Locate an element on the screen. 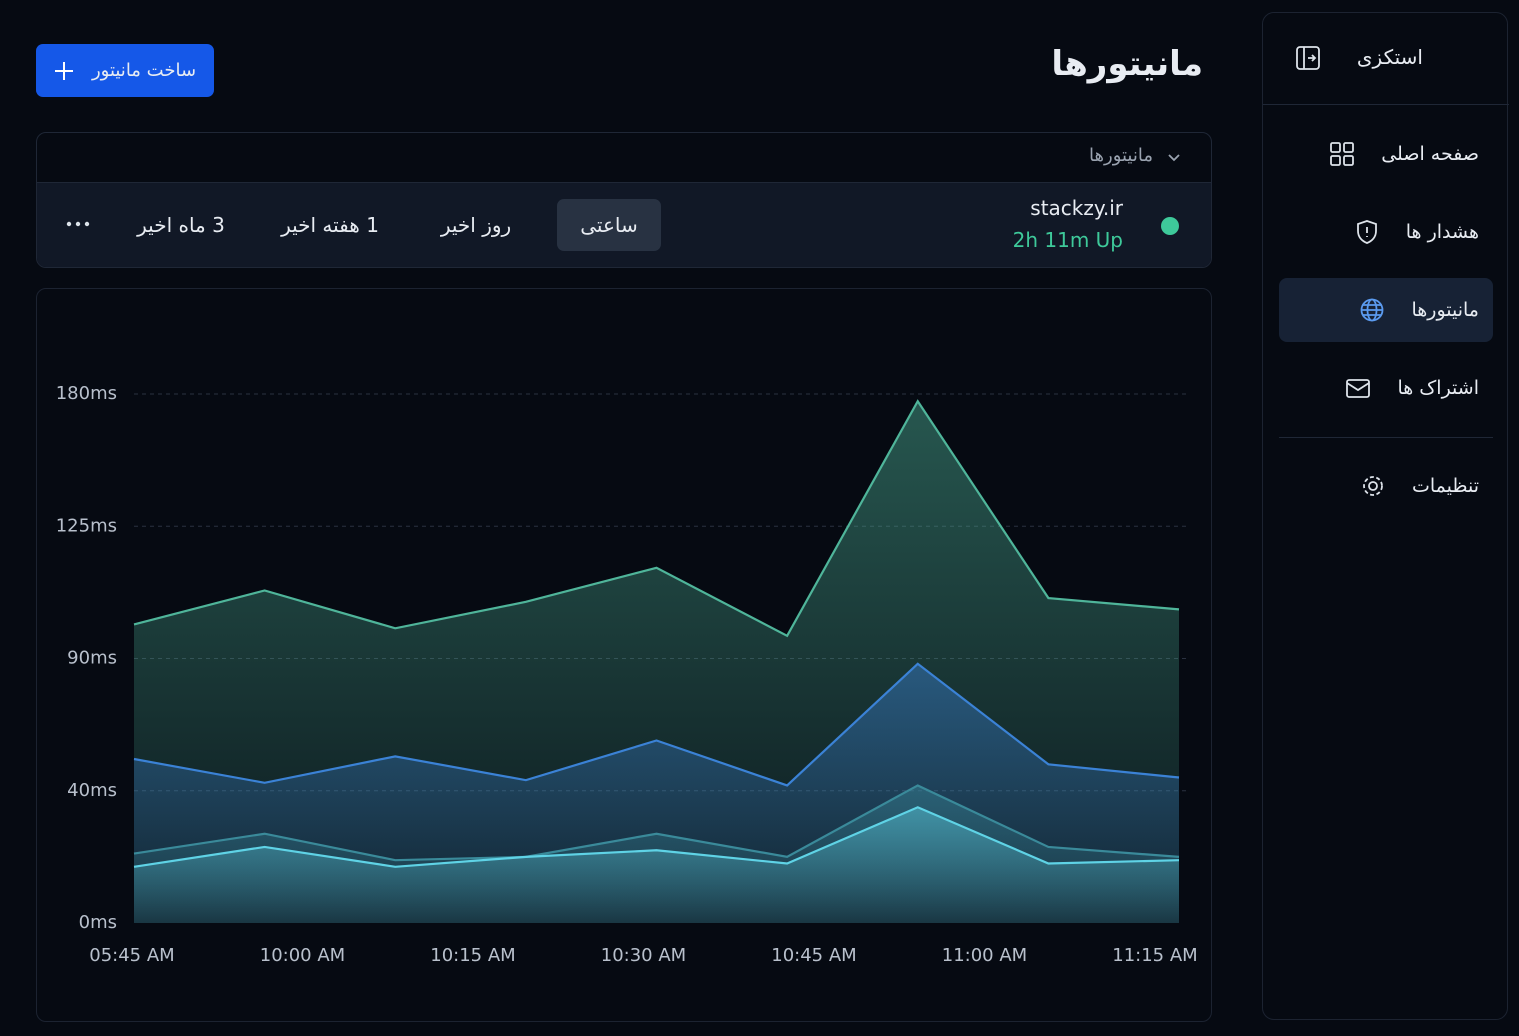 This screenshot has height=1036, width=1519. y-tick-label: 0ms is located at coordinates (98, 922).